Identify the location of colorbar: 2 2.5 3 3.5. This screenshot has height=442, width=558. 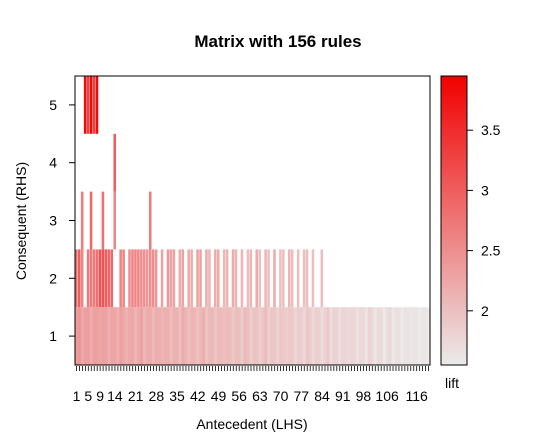
(470, 220).